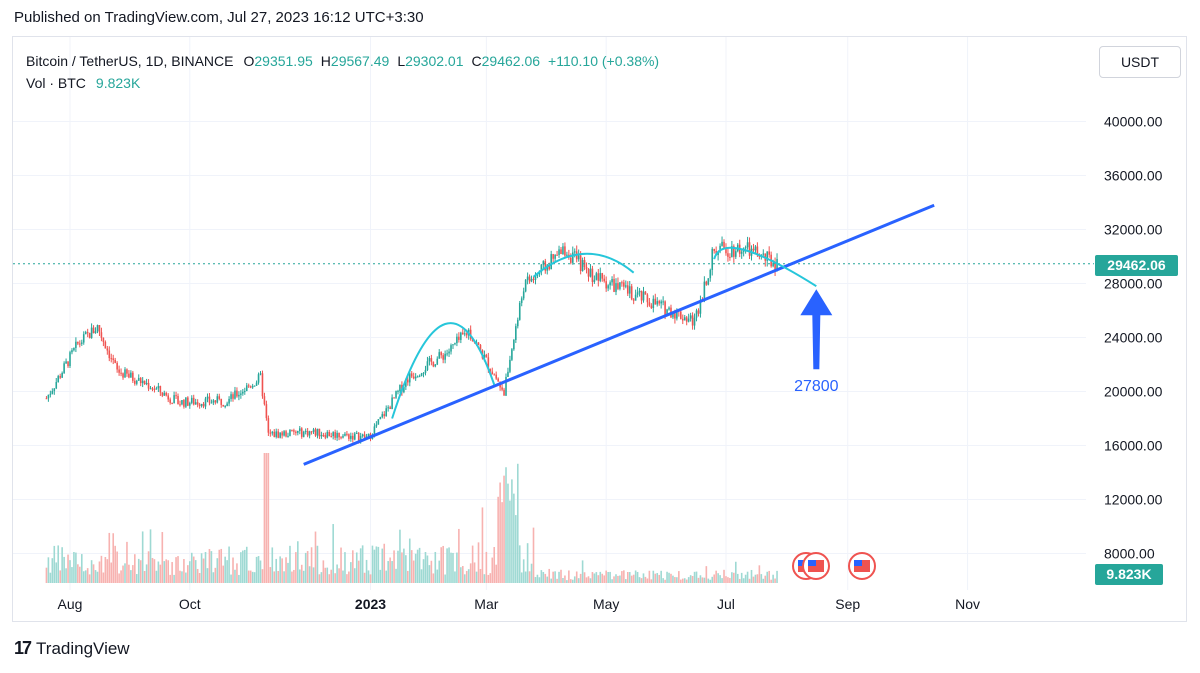 The width and height of the screenshot is (1200, 673). Describe the element at coordinates (1133, 230) in the screenshot. I see `y-tick-label: 32000.00` at that location.